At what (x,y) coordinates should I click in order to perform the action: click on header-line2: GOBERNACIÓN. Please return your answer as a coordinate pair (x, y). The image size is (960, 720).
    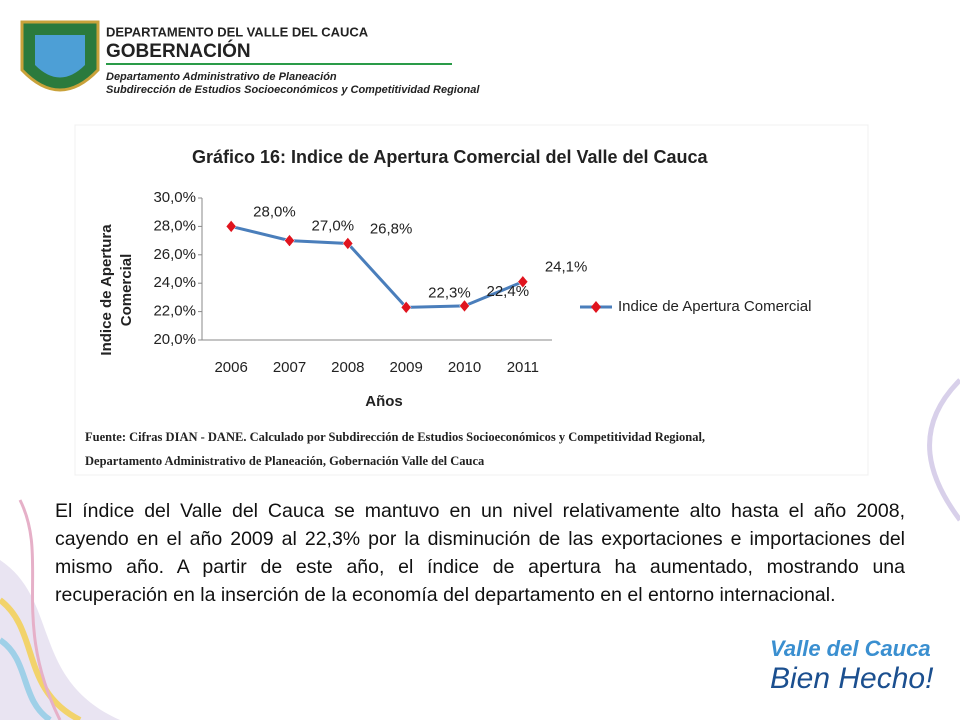
    Looking at the image, I should click on (178, 51).